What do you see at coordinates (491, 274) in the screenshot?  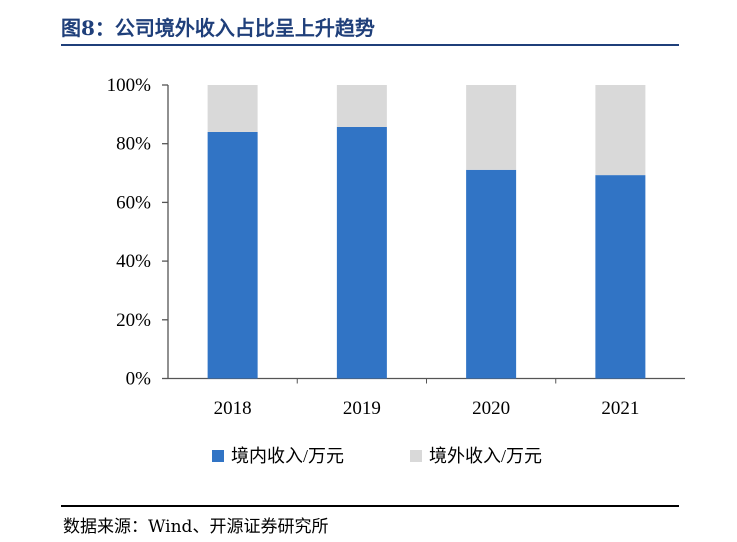 I see `bar-2020-domestic` at bounding box center [491, 274].